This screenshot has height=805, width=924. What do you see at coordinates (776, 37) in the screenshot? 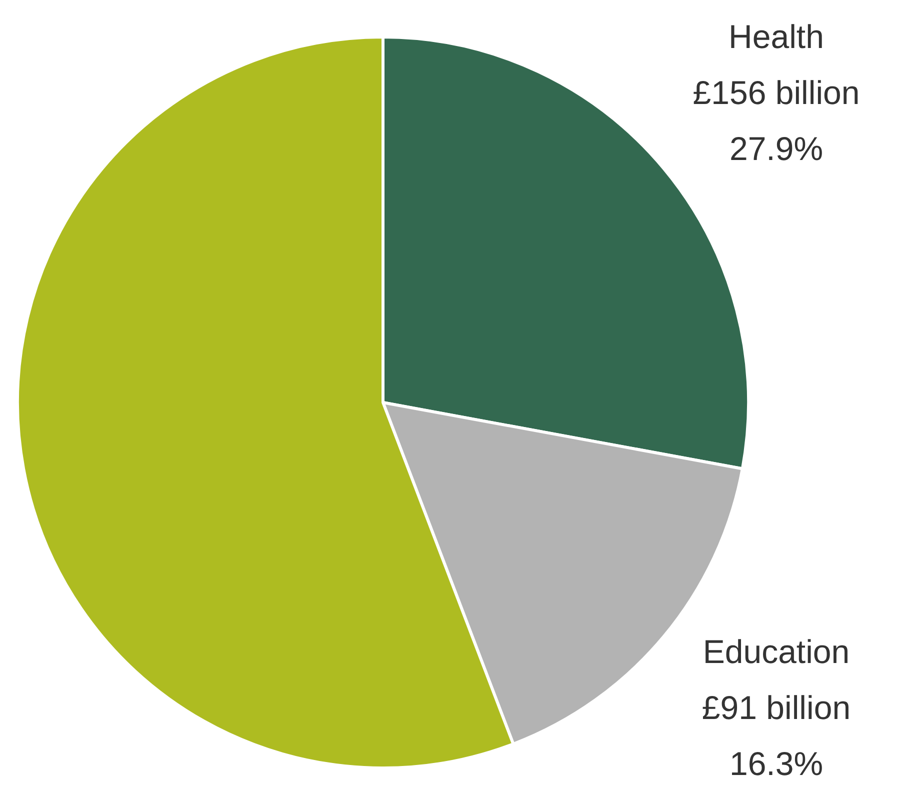
I see `slice-label: Health` at bounding box center [776, 37].